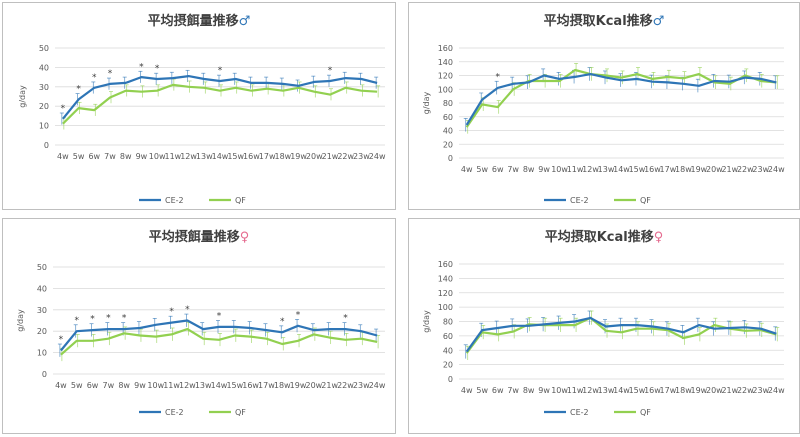 Image resolution: width=800 pixels, height=437 pixels. What do you see at coordinates (199, 237) in the screenshot?
I see `chart-title: 平均摂餌量推移♀` at bounding box center [199, 237].